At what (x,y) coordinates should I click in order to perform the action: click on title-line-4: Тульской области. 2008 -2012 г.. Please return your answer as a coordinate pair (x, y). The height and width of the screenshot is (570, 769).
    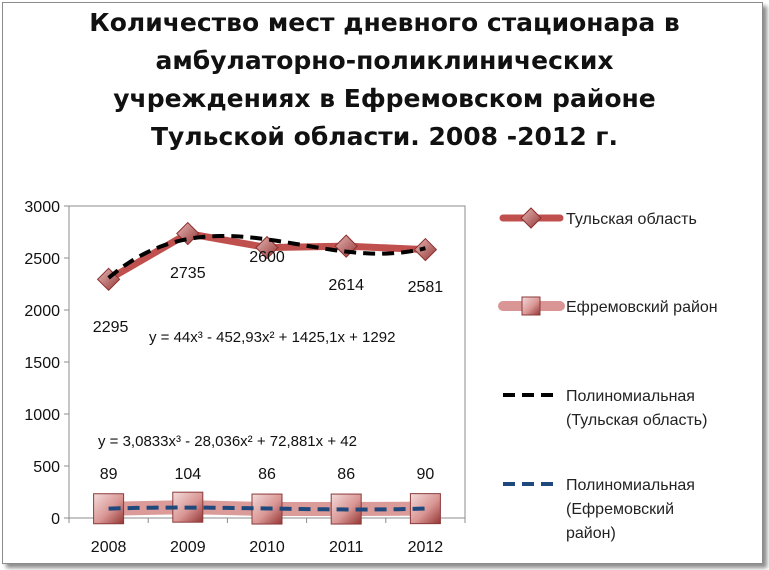
    Looking at the image, I should click on (384, 136).